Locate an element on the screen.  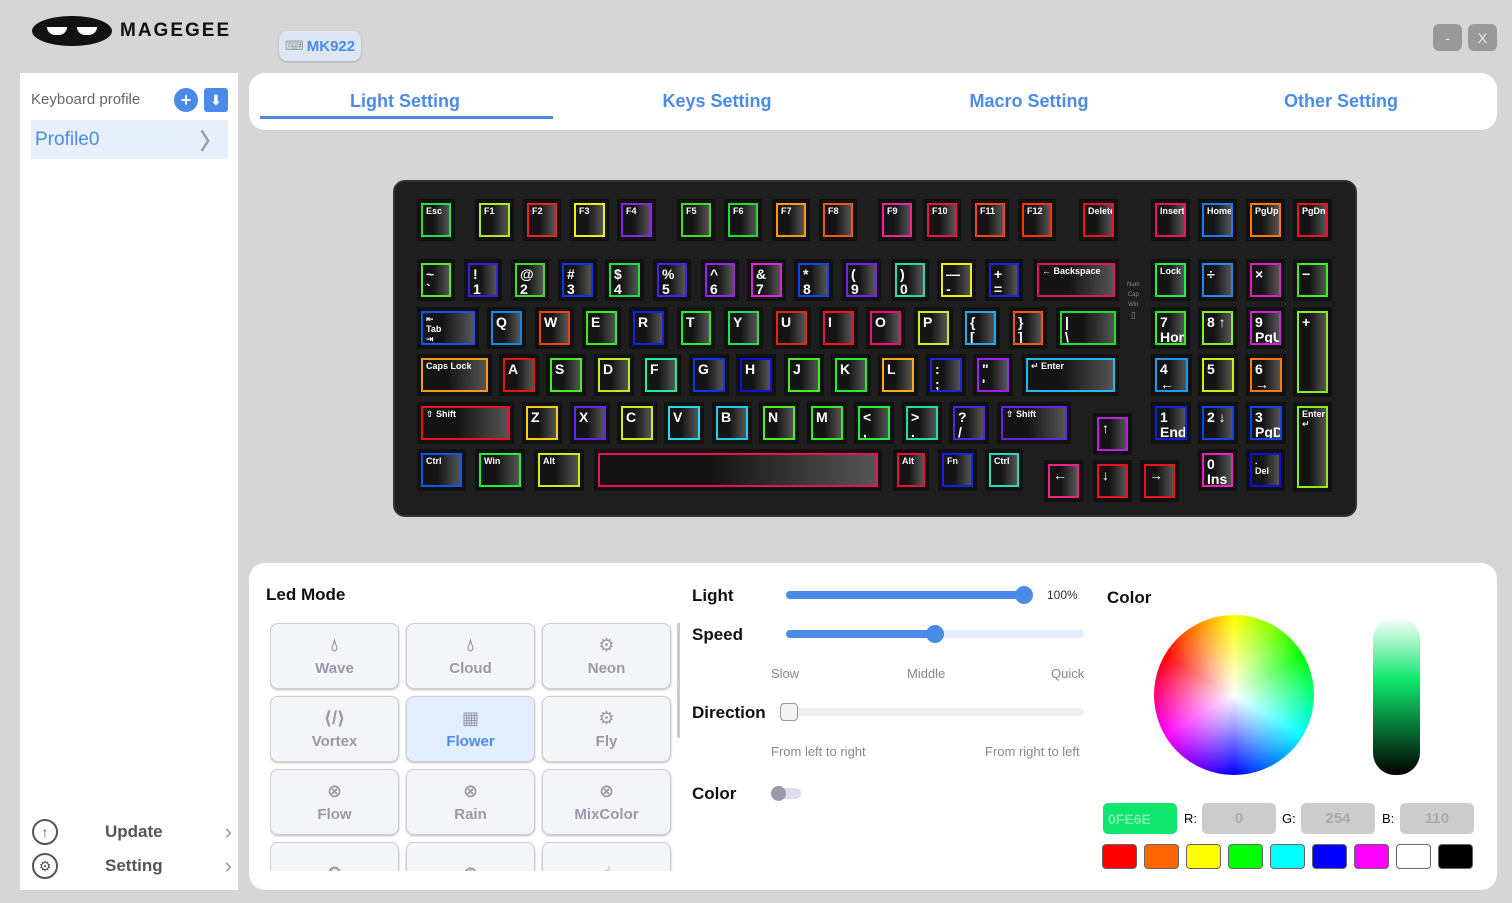
speed-slider is located at coordinates (935, 634).